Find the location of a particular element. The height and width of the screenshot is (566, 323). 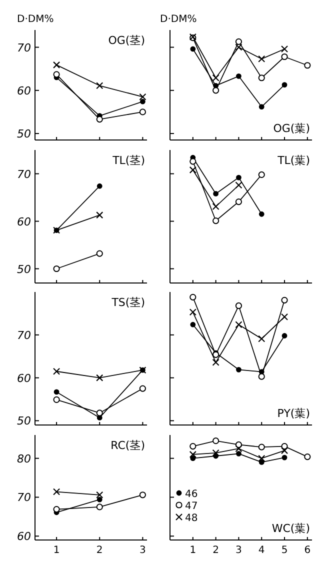

chart-title: OG(茎) is located at coordinates (126, 40).